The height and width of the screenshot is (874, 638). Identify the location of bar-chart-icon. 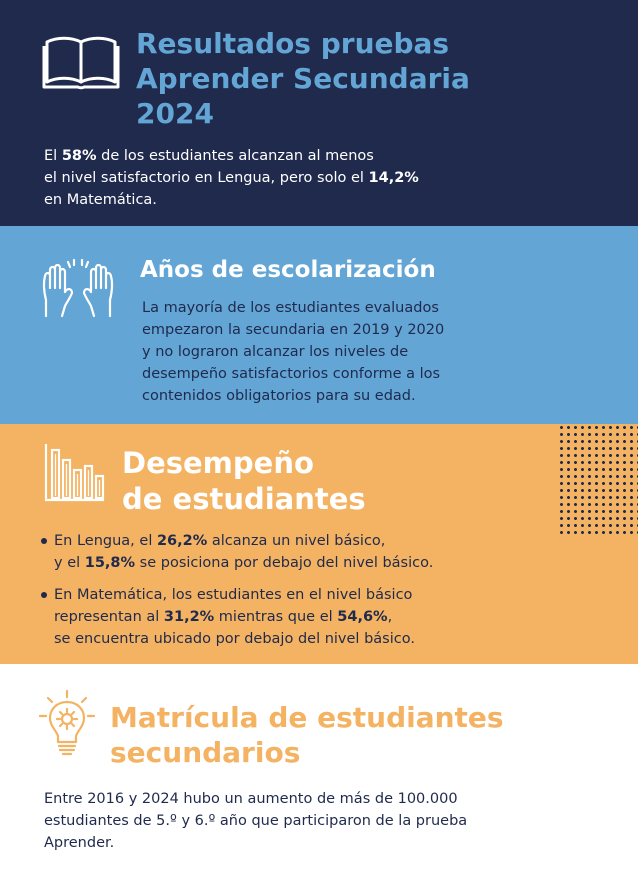
(74, 473).